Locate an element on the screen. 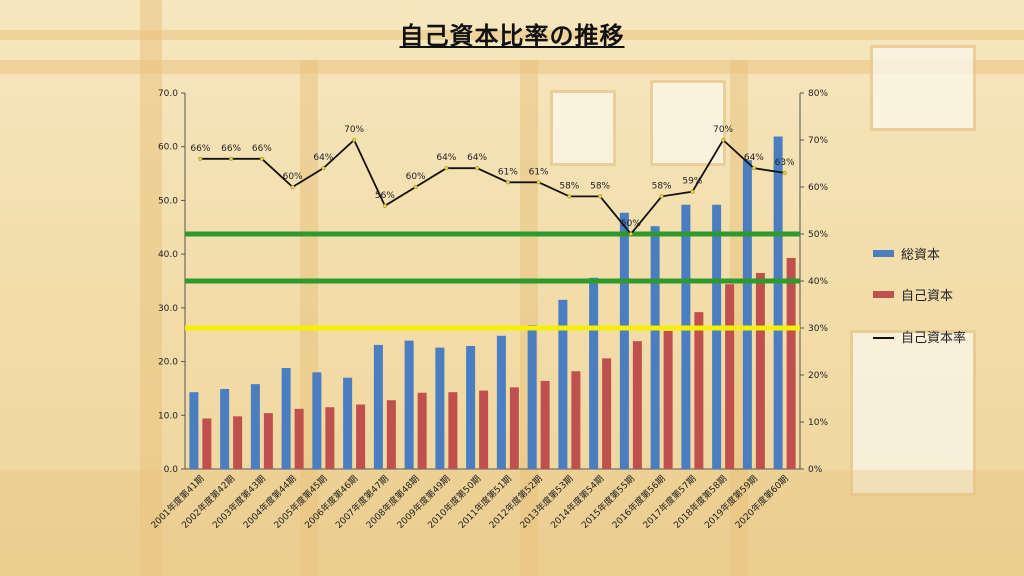  left-tick-label: 0.0 is located at coordinates (171, 470).